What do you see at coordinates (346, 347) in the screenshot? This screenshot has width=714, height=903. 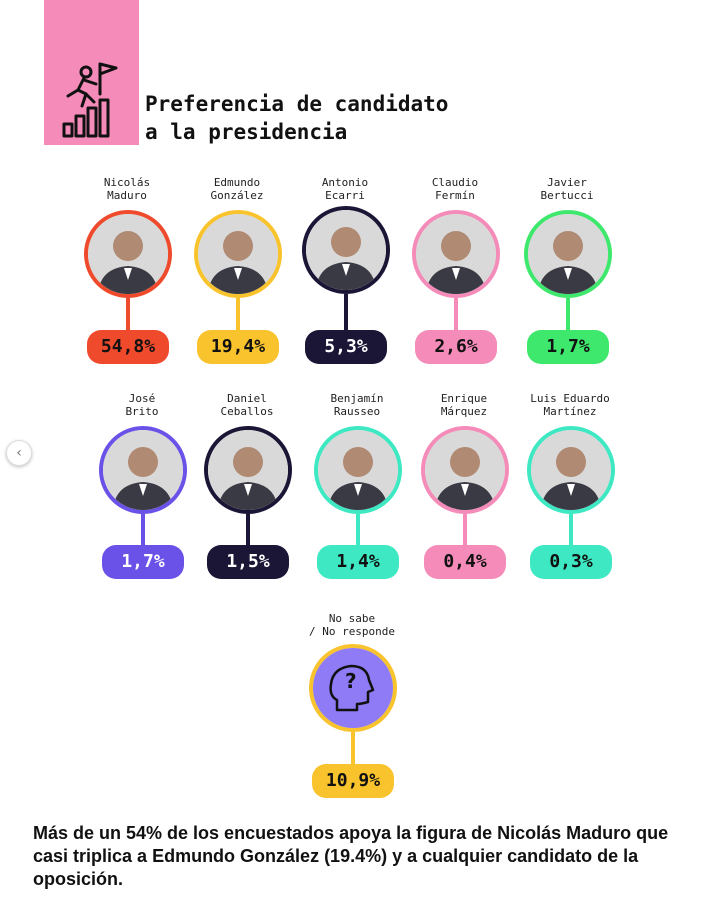 I see `percentage-label: 5,3%` at bounding box center [346, 347].